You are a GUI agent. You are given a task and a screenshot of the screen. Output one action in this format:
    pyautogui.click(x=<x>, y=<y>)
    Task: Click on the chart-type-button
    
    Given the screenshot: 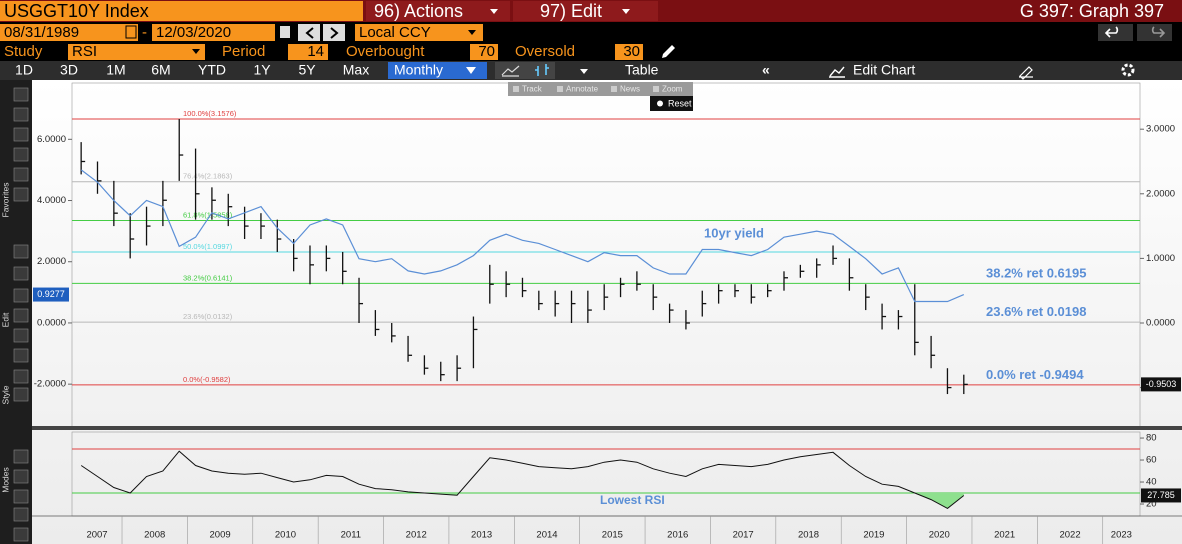 What is the action you would take?
    pyautogui.click(x=525, y=70)
    